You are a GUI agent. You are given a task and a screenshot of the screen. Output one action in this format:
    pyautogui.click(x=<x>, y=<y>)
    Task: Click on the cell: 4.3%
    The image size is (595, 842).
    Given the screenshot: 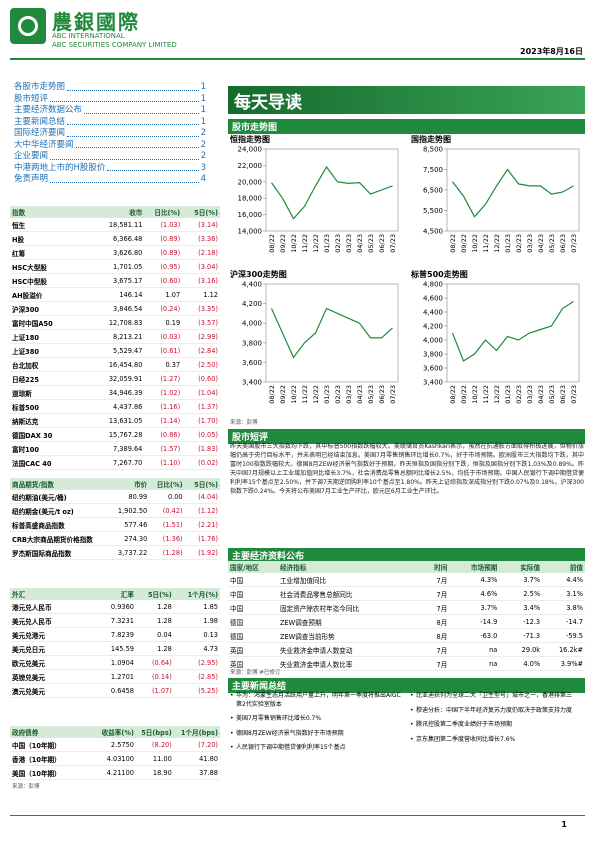 What is the action you would take?
    pyautogui.click(x=474, y=580)
    